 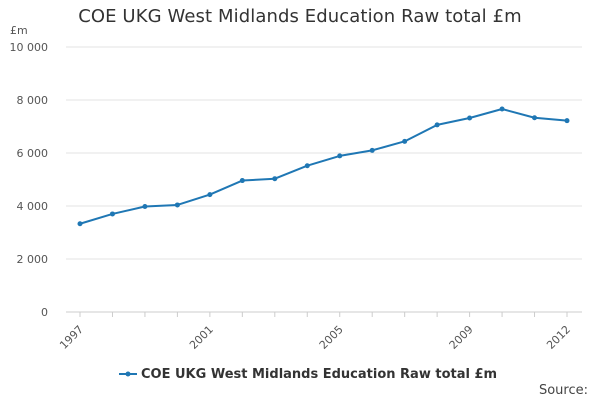 What do you see at coordinates (19, 30) in the screenshot?
I see `y-axis-unit-label: £m` at bounding box center [19, 30].